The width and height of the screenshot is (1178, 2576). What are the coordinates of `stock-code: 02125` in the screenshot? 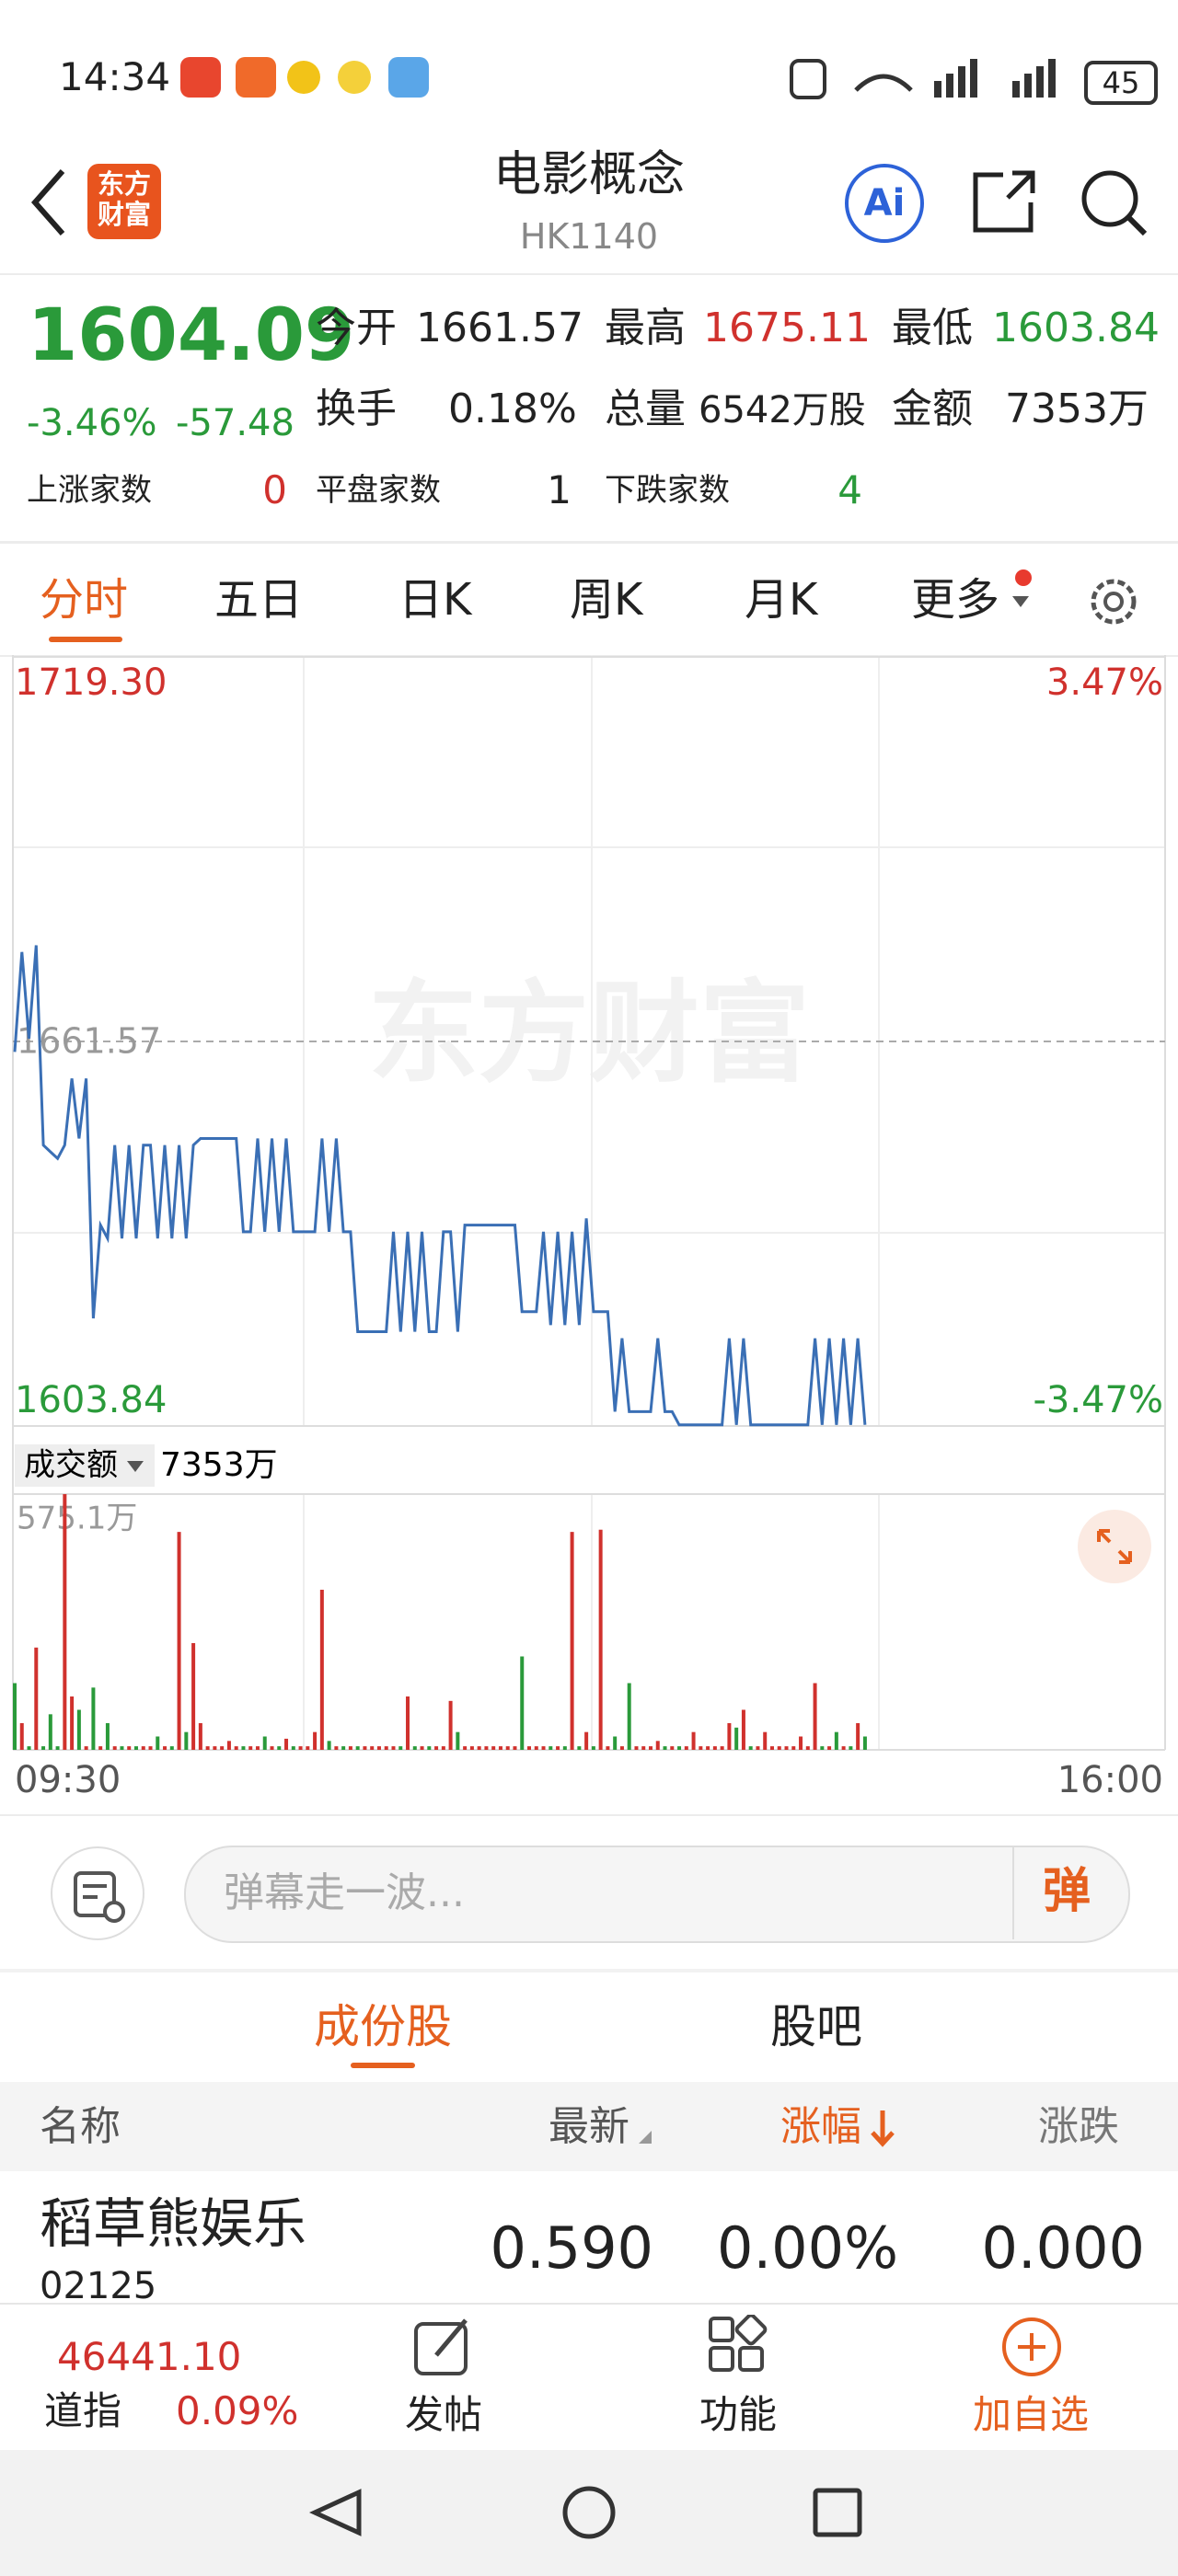 It's located at (98, 2286).